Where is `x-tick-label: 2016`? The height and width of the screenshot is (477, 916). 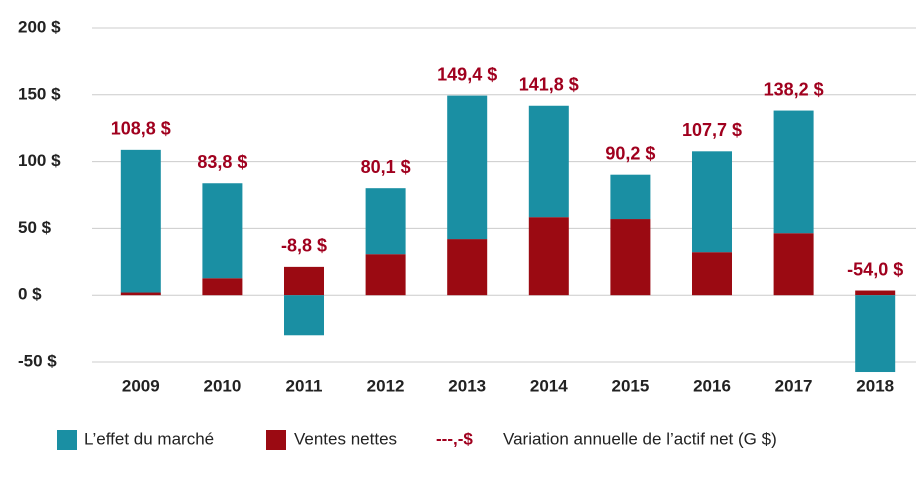
x-tick-label: 2016 is located at coordinates (712, 385).